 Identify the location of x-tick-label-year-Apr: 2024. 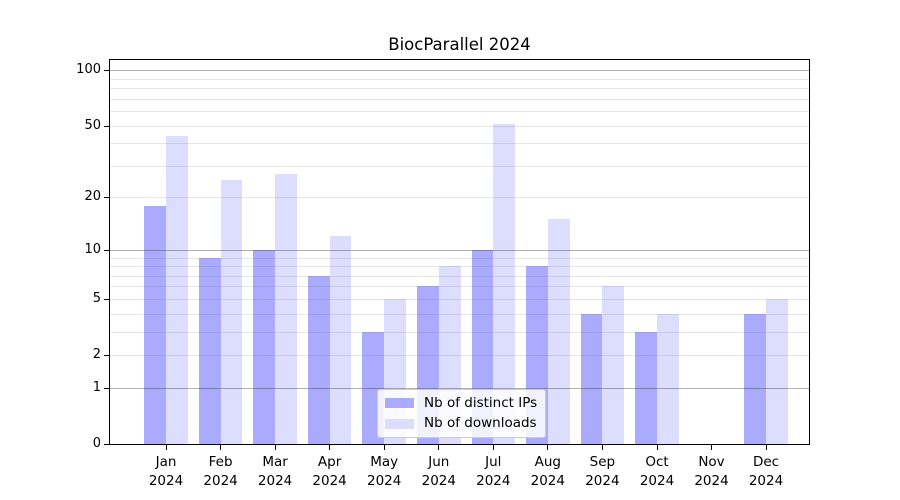
(329, 481).